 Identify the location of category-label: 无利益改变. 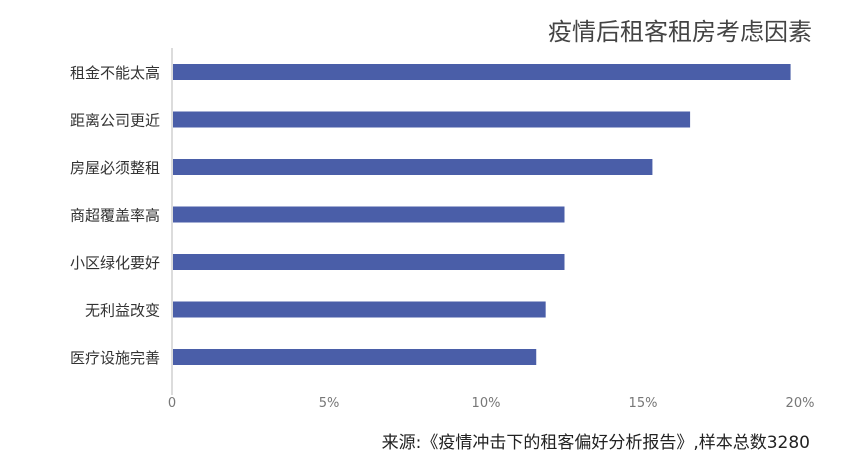
(122, 311).